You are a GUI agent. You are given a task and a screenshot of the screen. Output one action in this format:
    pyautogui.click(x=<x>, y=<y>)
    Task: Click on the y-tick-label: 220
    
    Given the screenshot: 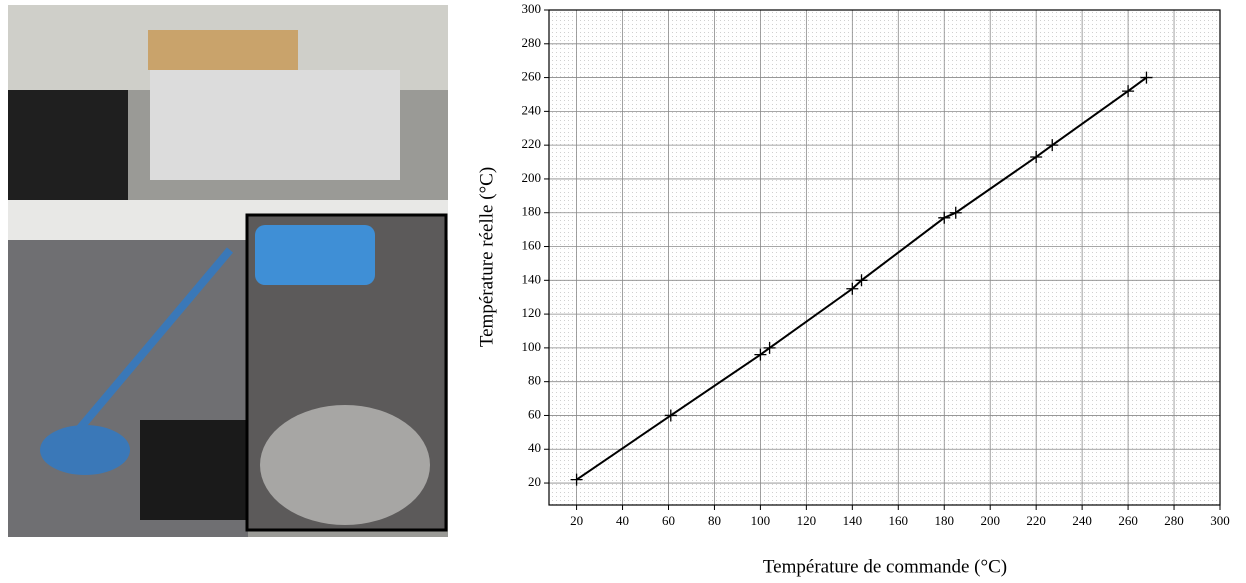 What is the action you would take?
    pyautogui.click(x=532, y=143)
    